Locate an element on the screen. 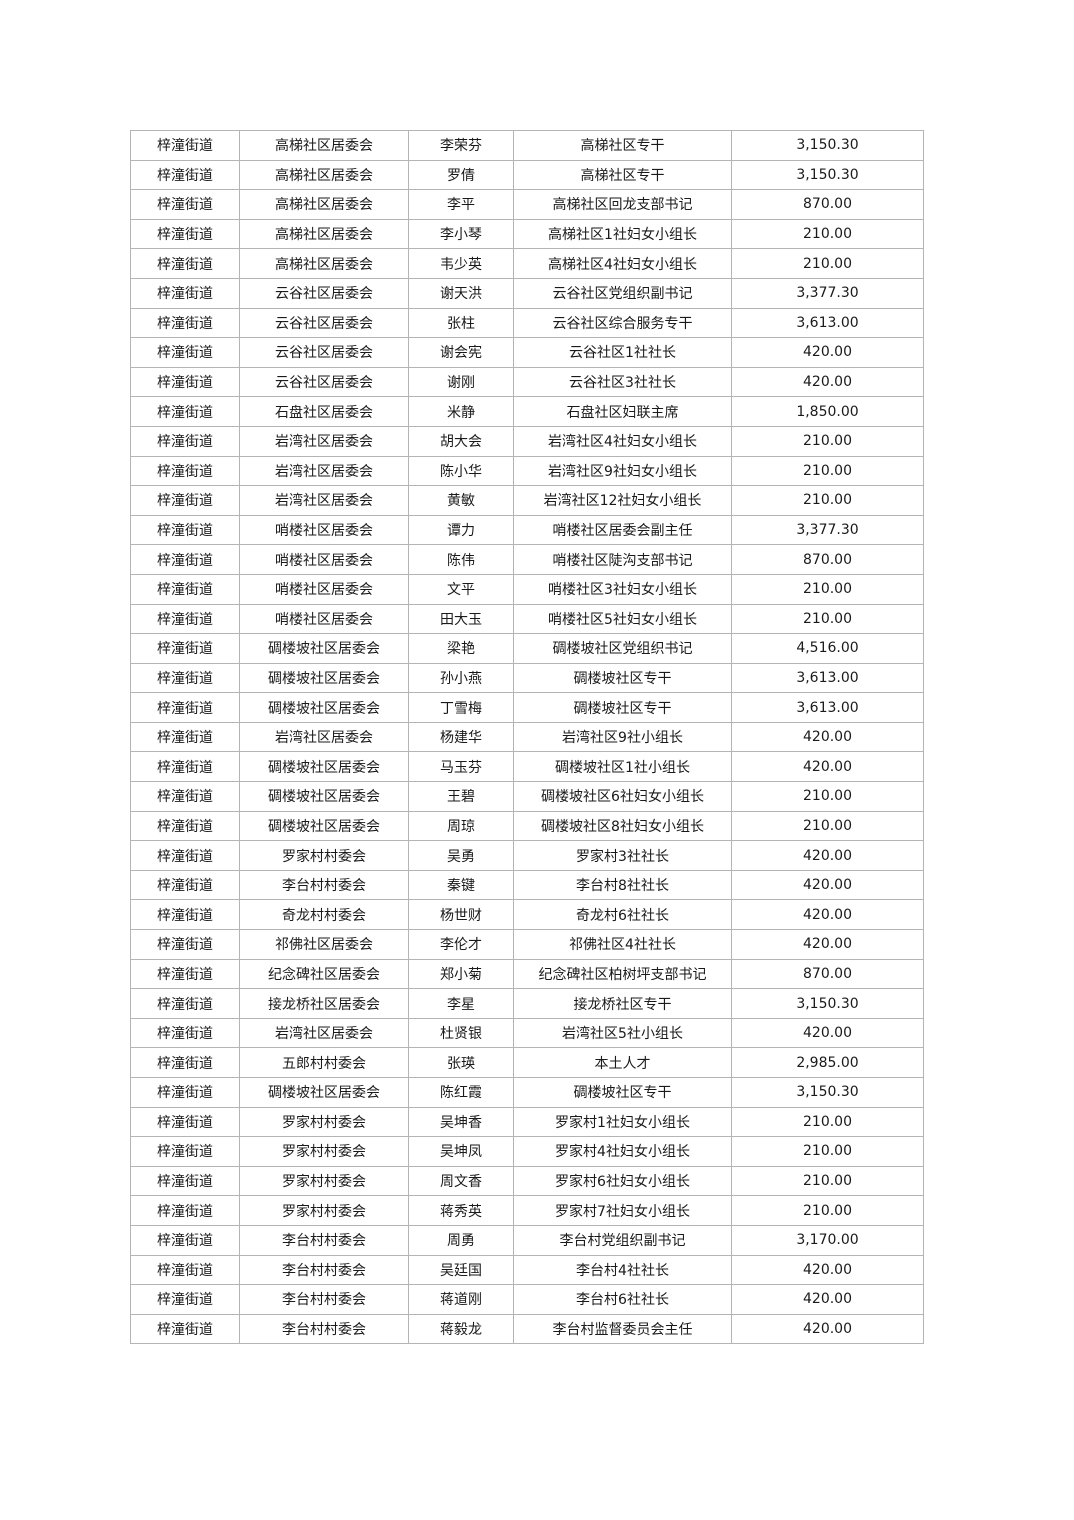  amount-cell: 870.00 is located at coordinates (827, 559).